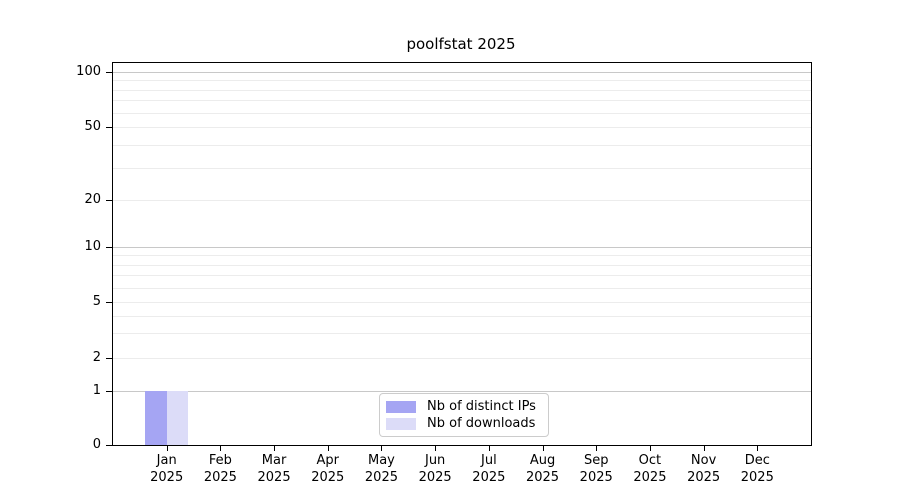 The image size is (900, 500). Describe the element at coordinates (481, 406) in the screenshot. I see `legend-label: Nb of distinct IPs` at that location.